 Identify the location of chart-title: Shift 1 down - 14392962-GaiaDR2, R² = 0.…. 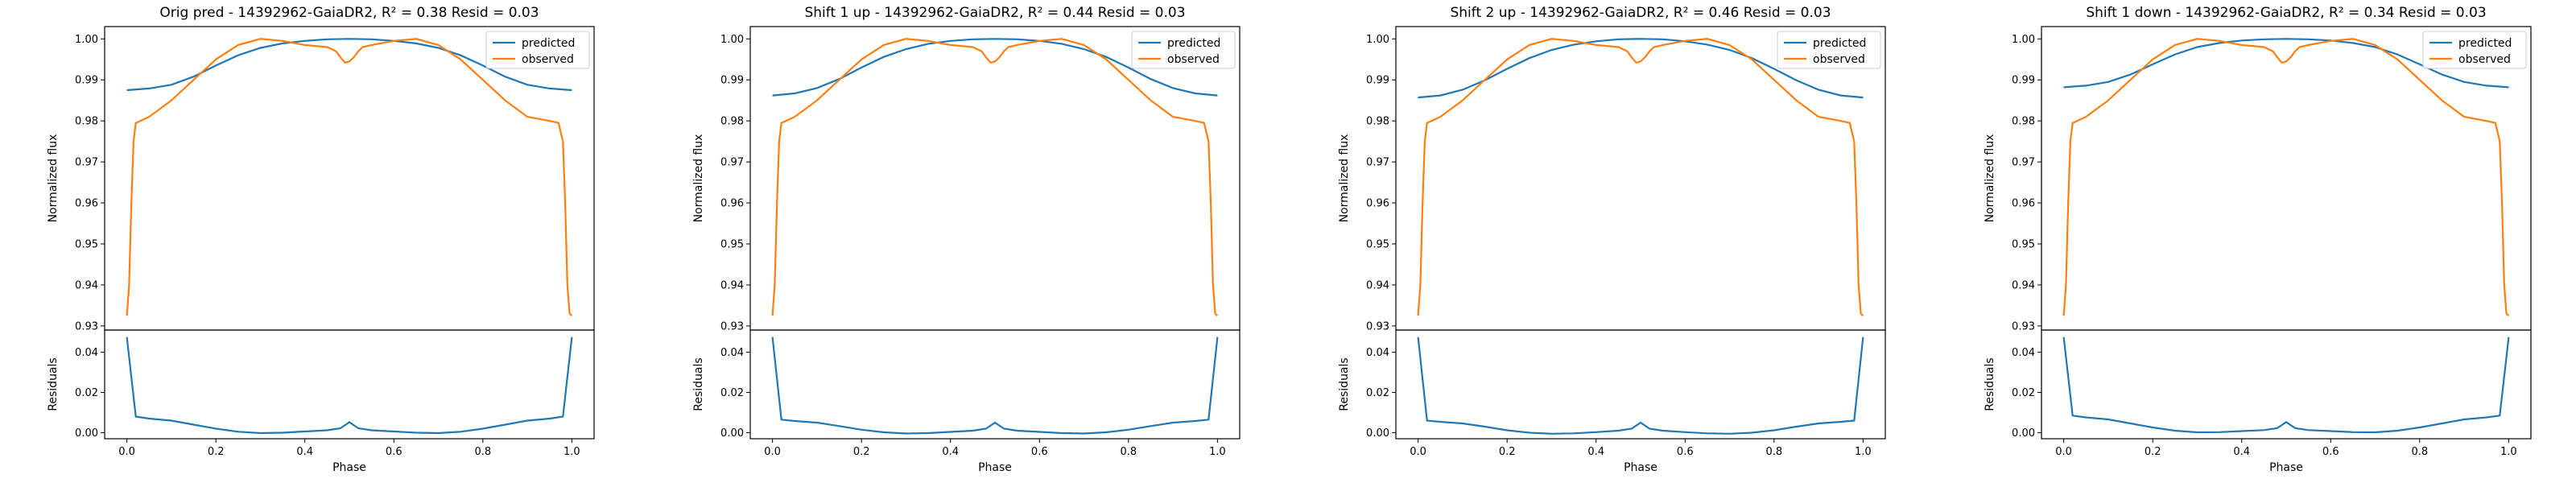
(2286, 13).